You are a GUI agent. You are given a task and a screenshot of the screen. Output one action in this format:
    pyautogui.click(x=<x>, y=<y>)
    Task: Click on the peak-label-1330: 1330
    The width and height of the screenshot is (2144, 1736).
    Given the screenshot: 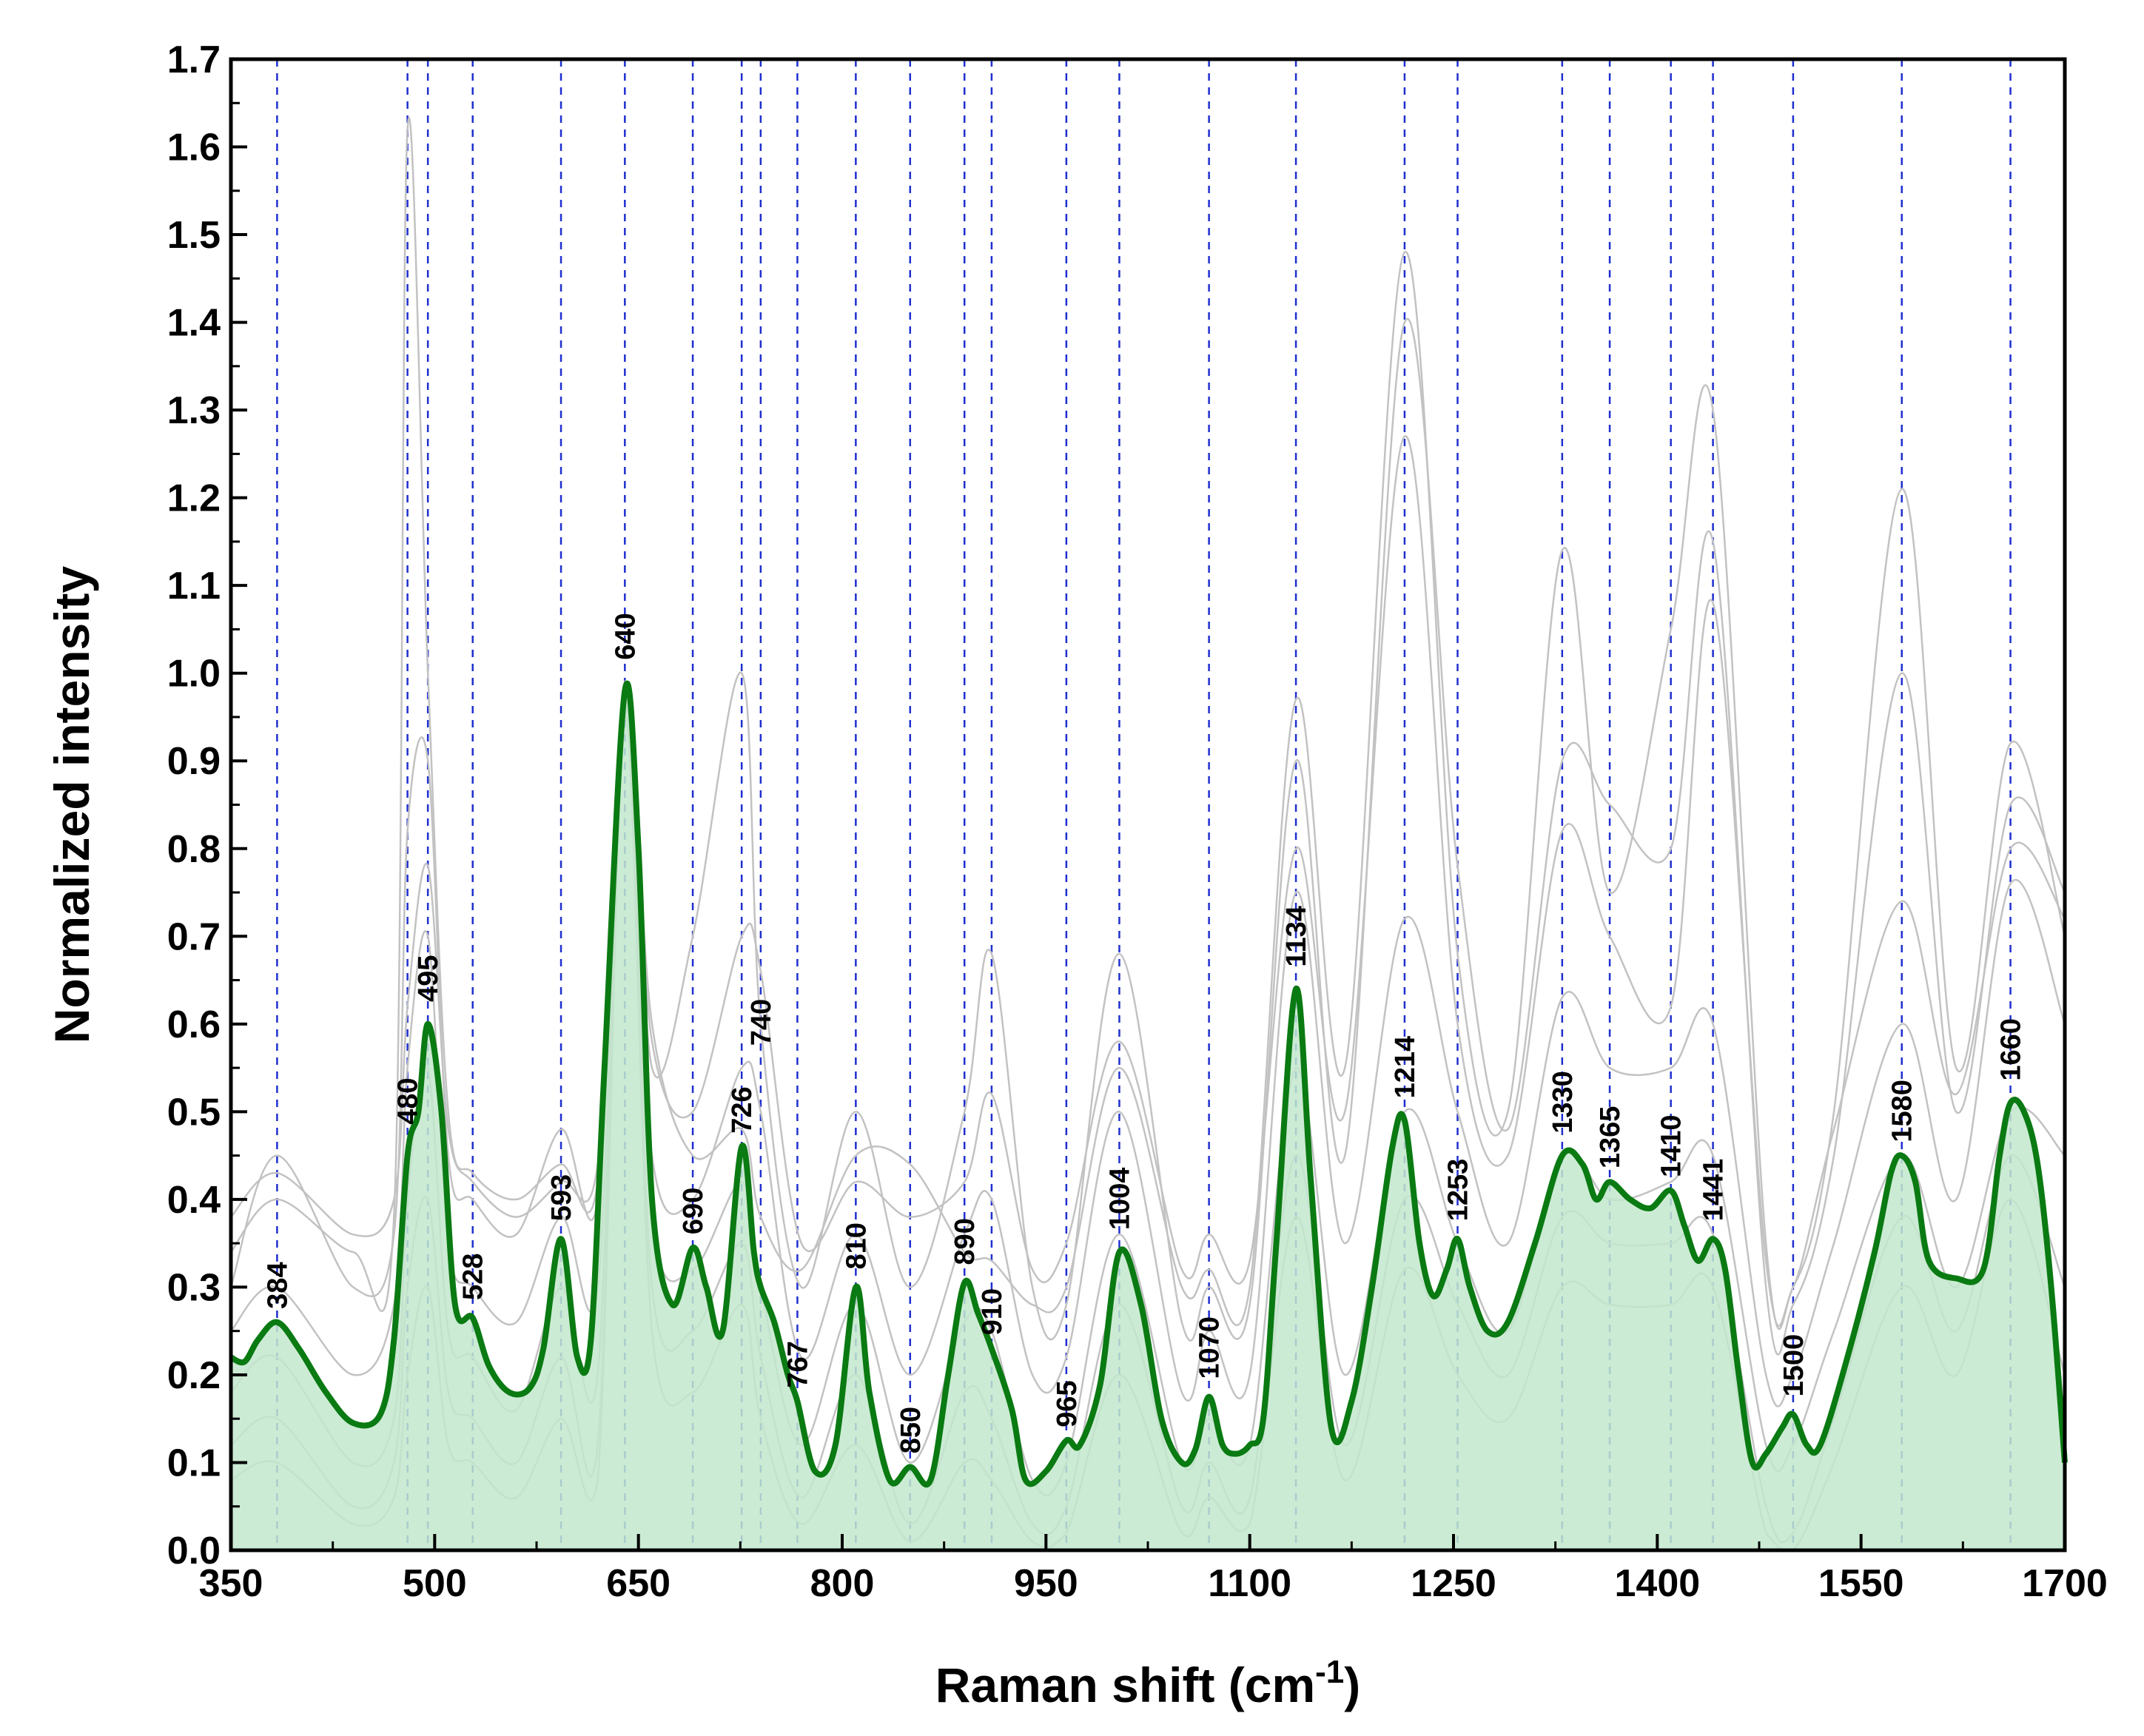 What is the action you would take?
    pyautogui.click(x=1563, y=1102)
    